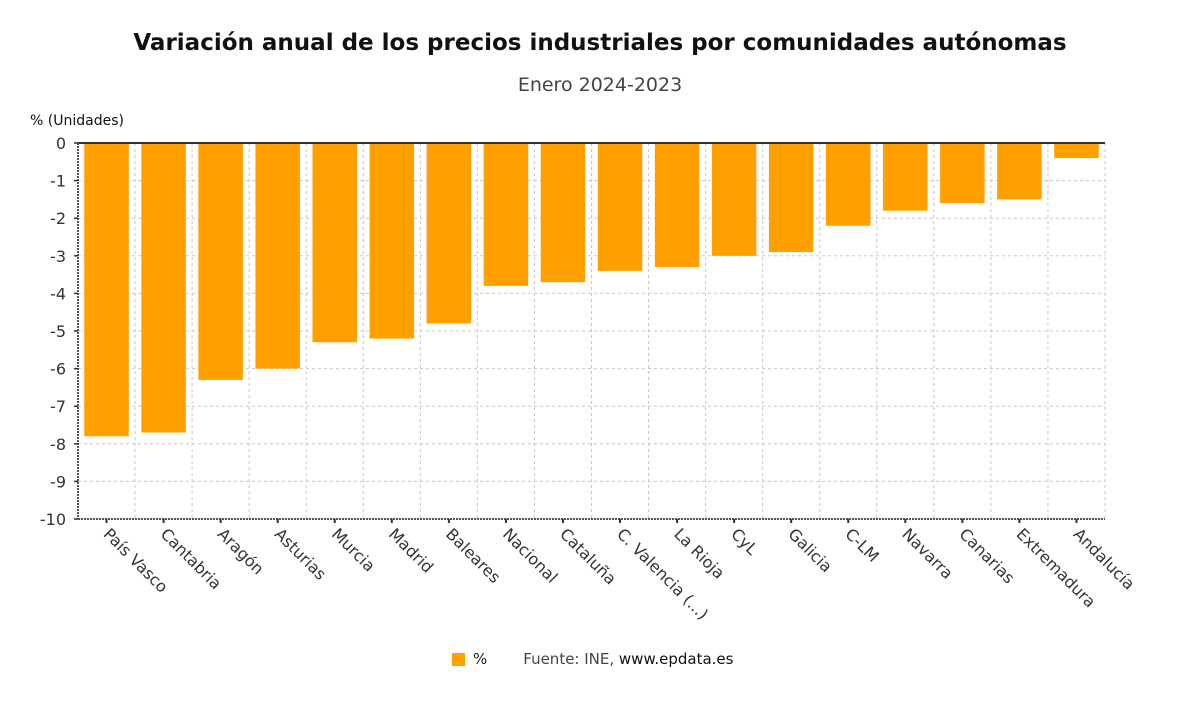 Image resolution: width=1200 pixels, height=705 pixels. Describe the element at coordinates (411, 550) in the screenshot. I see `x-tick-label: Madrid` at that location.